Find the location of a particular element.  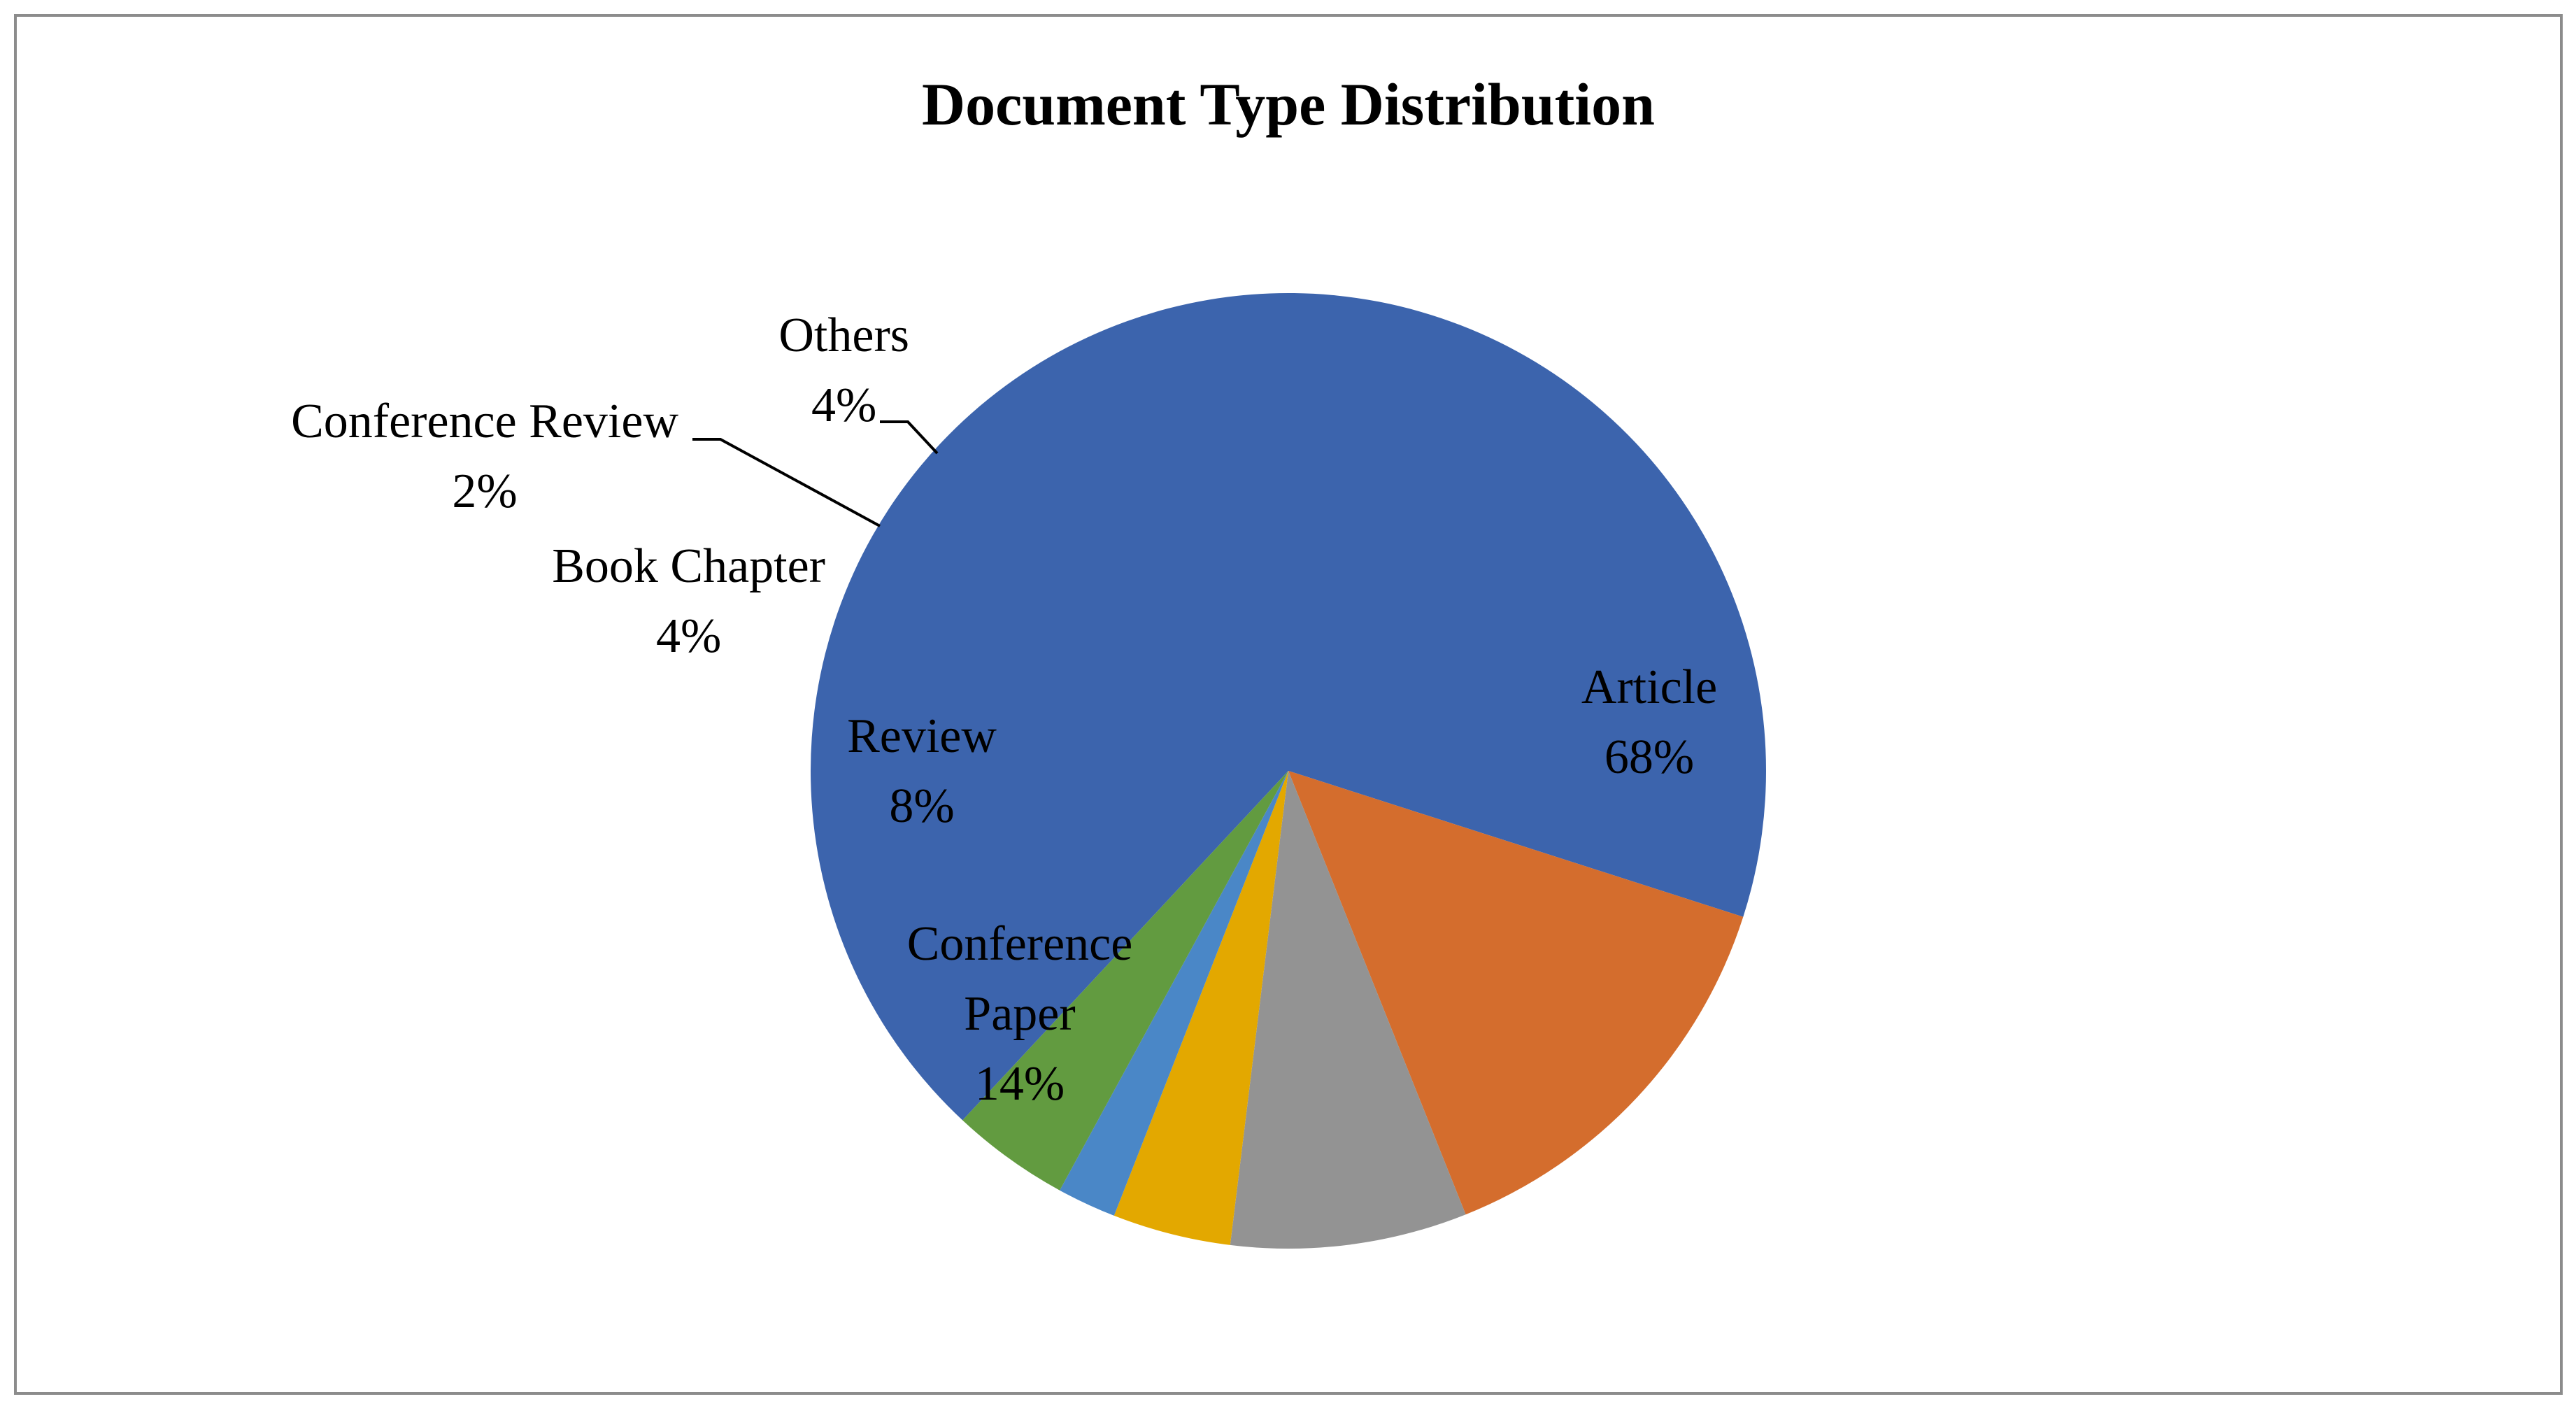

pie-slice-conference-paper is located at coordinates (1516, 993).